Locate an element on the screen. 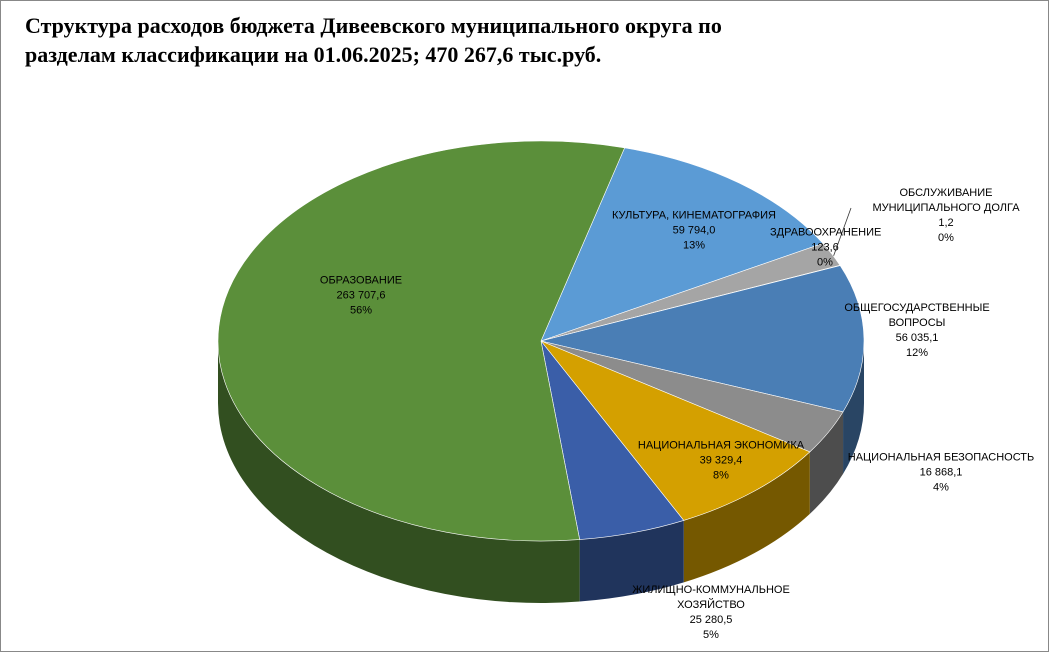 The height and width of the screenshot is (652, 1049). label-name: НАЦИОНАЛЬНАЯ ЭКОНОМИКА is located at coordinates (721, 445).